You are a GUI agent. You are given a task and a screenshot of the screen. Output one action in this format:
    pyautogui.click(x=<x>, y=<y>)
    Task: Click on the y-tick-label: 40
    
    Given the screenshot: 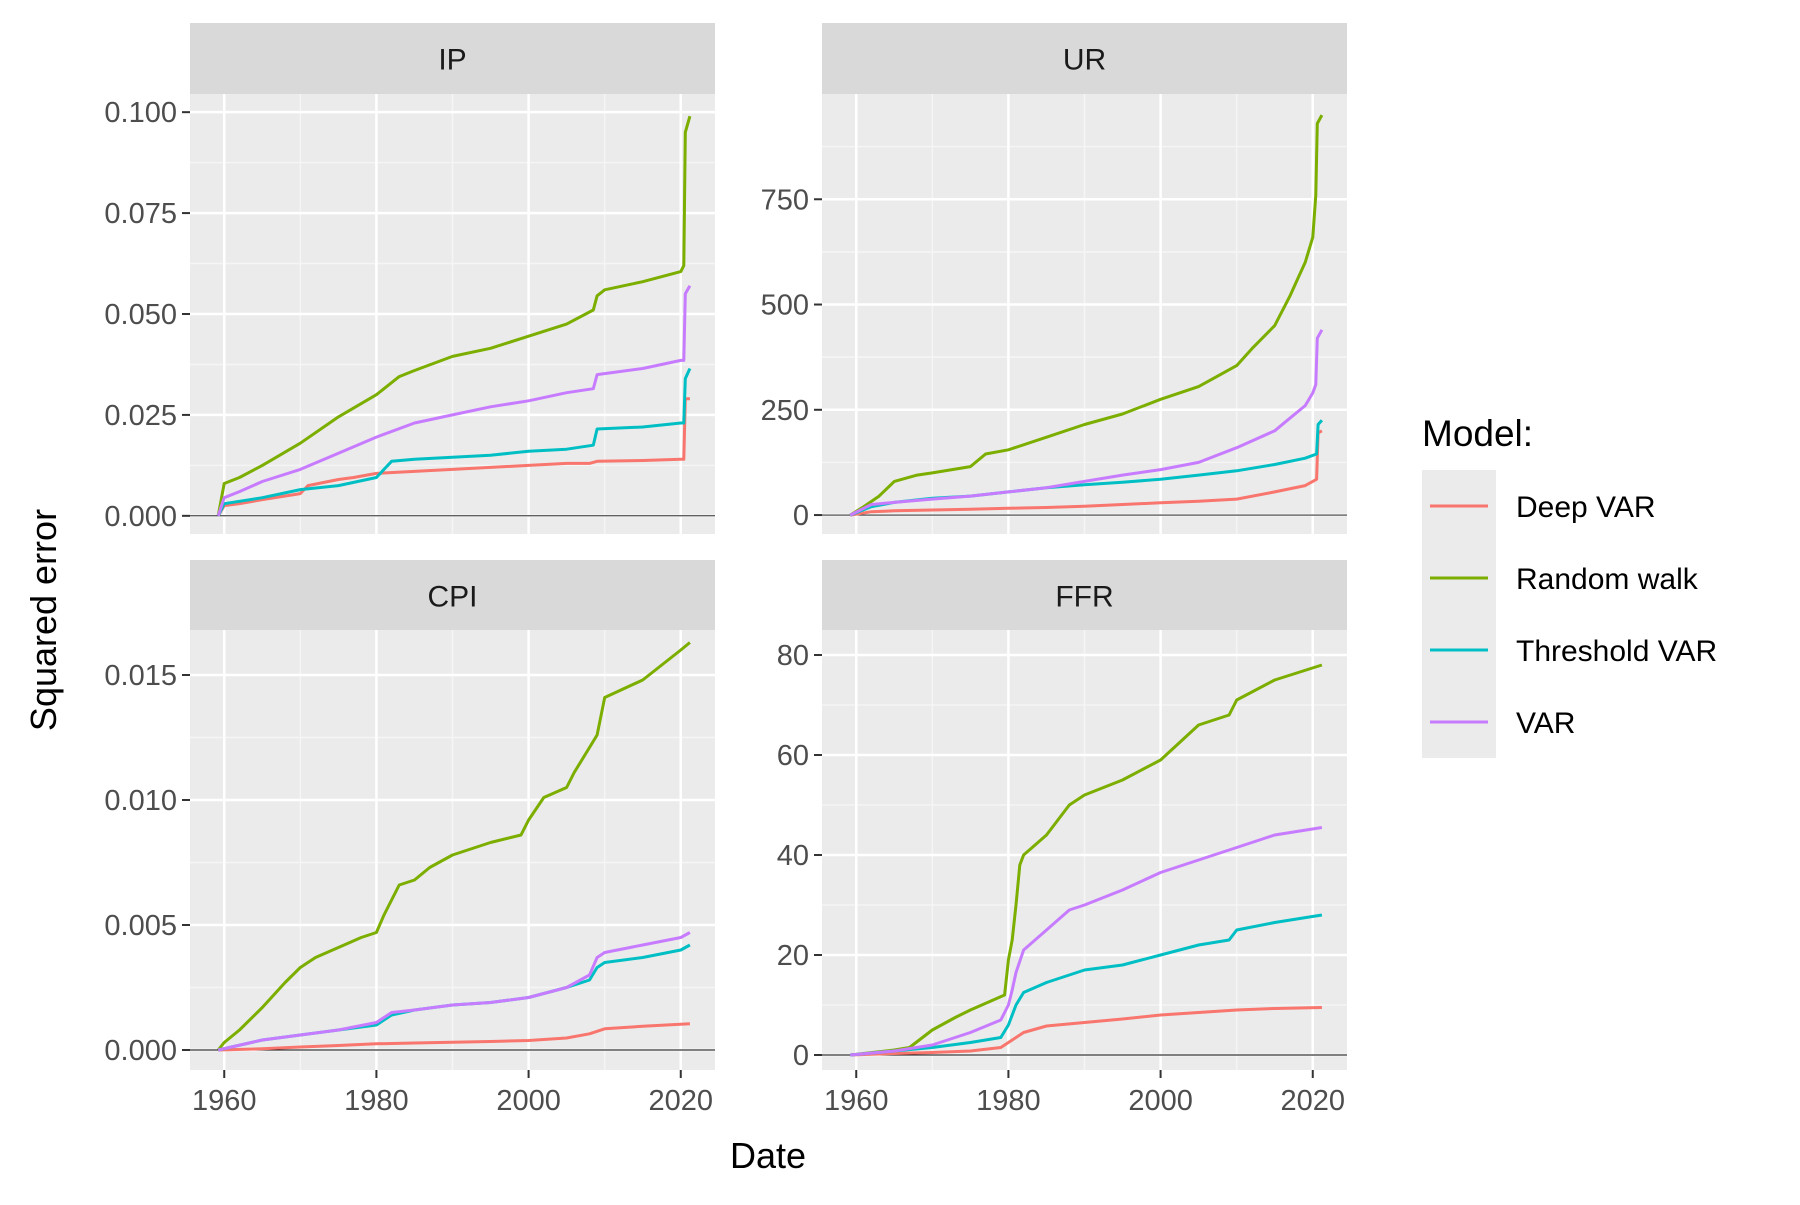 What is the action you would take?
    pyautogui.click(x=793, y=856)
    